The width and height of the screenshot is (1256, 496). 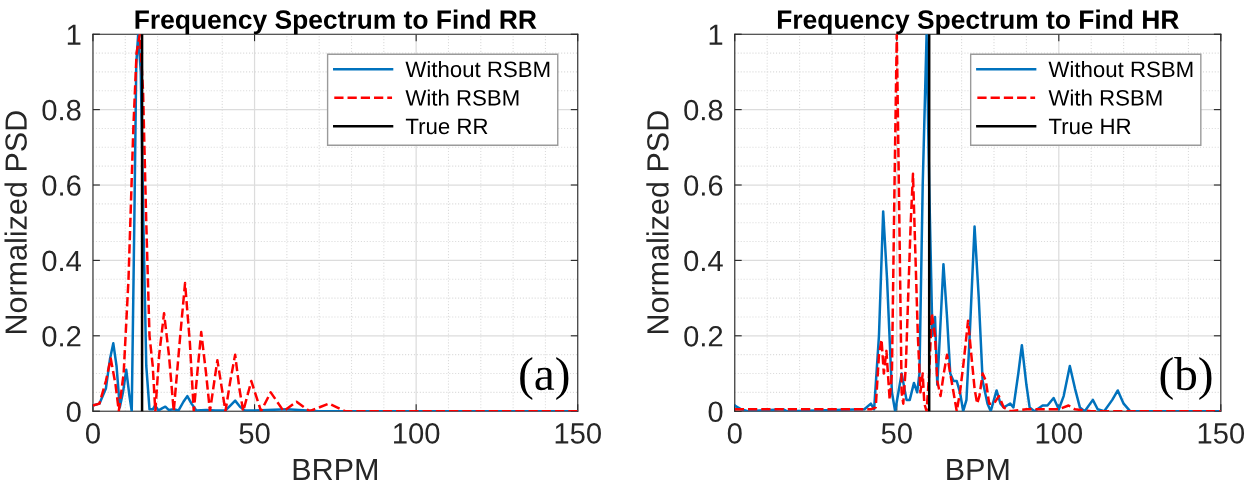 What do you see at coordinates (1186, 378) in the screenshot?
I see `annotation: (b)` at bounding box center [1186, 378].